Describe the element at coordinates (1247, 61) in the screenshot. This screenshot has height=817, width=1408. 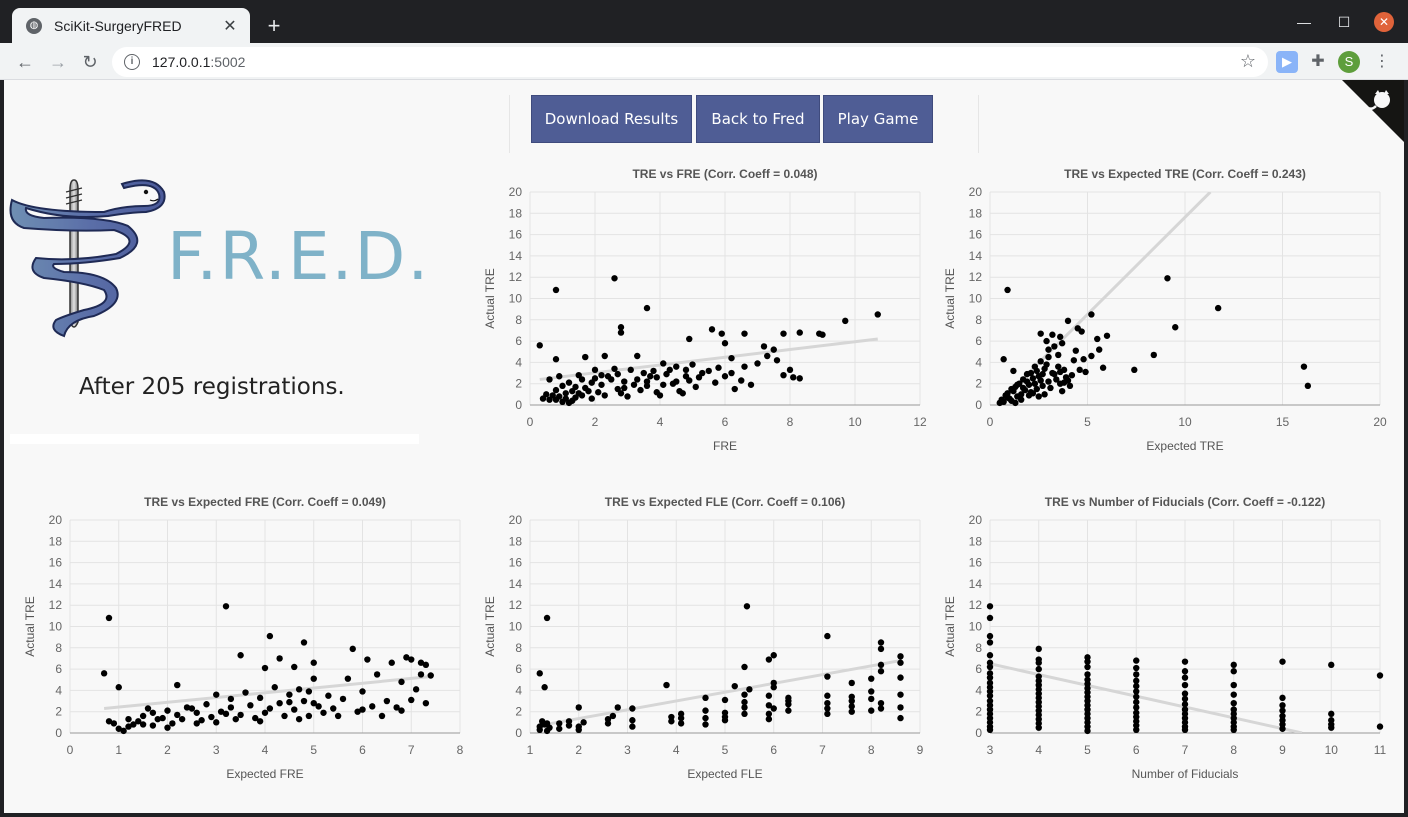
I see `bookmark-star-icon: ☆` at that location.